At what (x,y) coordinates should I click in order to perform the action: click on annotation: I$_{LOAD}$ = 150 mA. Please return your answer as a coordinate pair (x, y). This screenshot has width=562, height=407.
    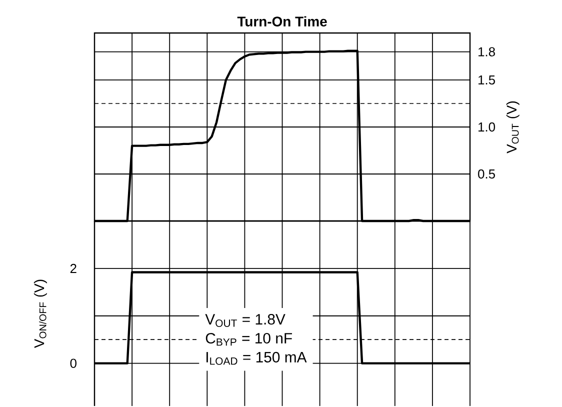
    Looking at the image, I should click on (256, 358).